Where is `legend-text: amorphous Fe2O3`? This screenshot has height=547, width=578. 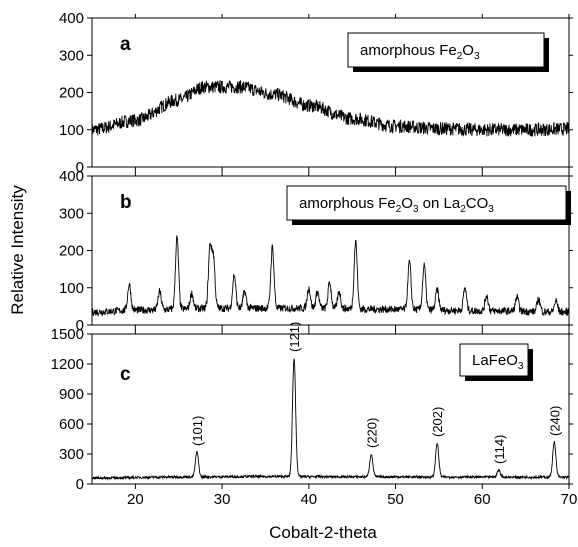 legend-text: amorphous Fe2O3 is located at coordinates (420, 52).